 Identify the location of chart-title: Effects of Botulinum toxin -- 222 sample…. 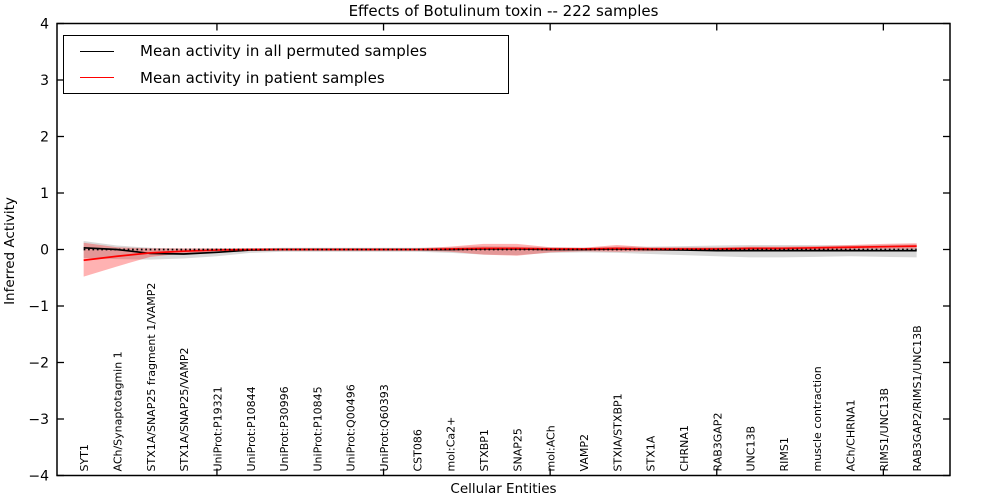
(503, 11).